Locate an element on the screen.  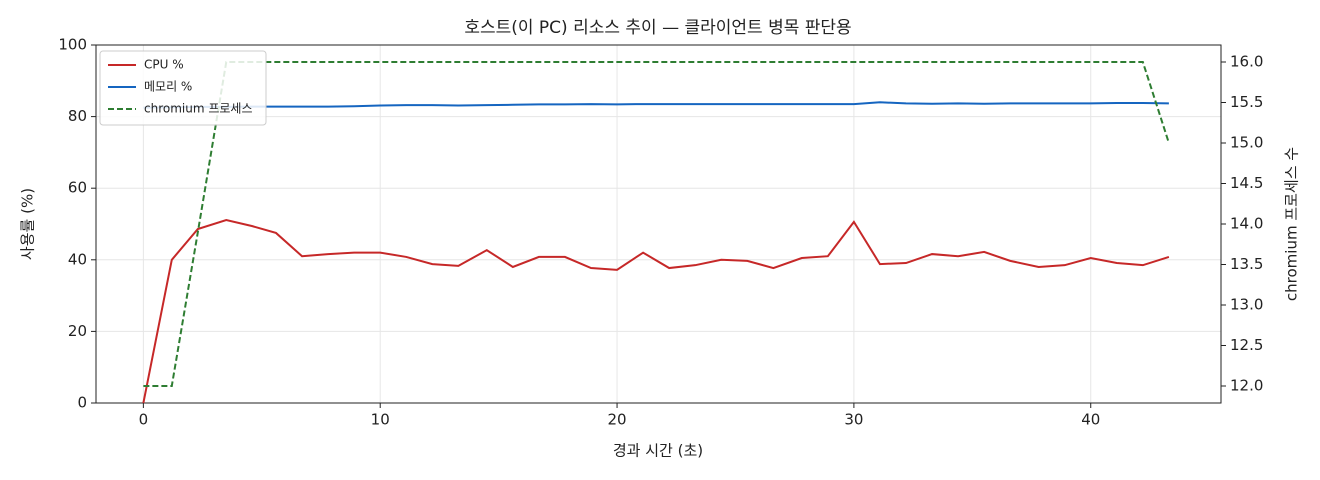
x-tick-label: 0 is located at coordinates (144, 420).